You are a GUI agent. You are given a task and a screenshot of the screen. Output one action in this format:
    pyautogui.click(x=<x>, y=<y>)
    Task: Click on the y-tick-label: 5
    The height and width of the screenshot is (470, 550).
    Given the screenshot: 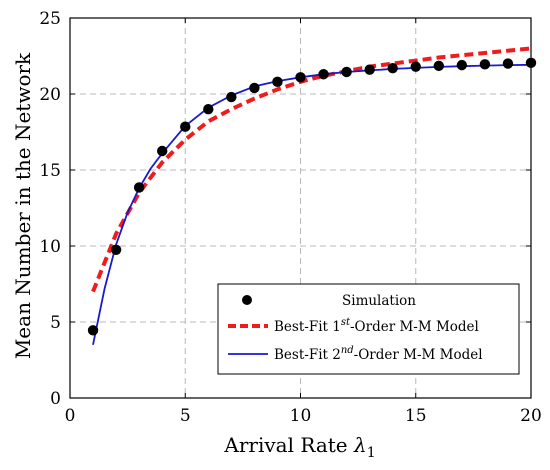 What is the action you would take?
    pyautogui.click(x=55, y=323)
    